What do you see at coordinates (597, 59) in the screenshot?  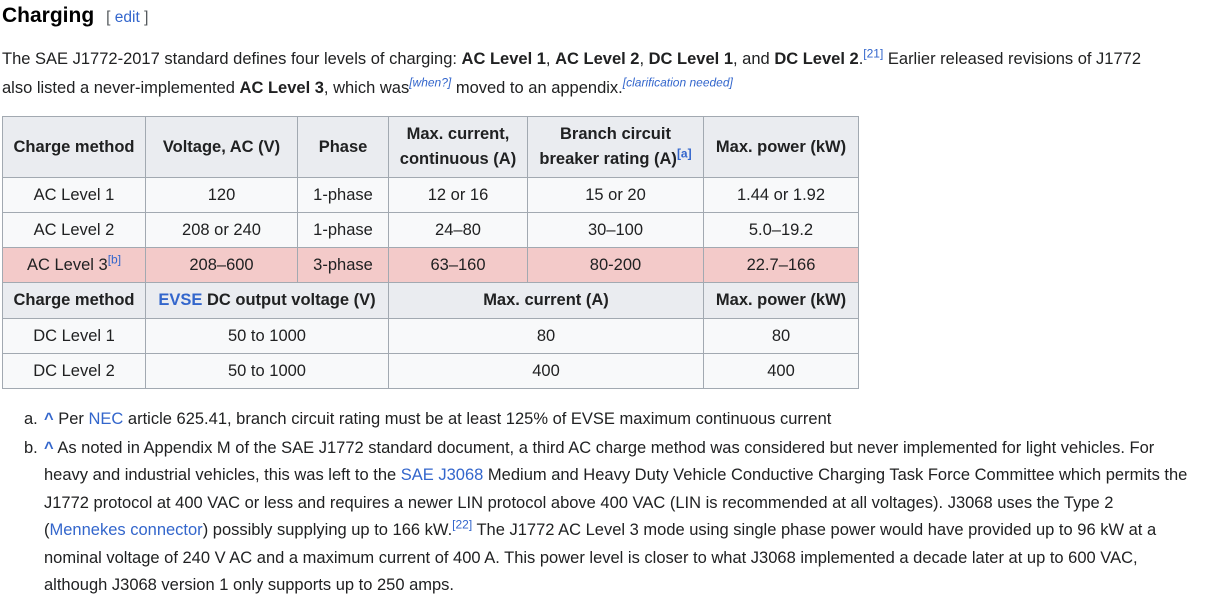 I see `bold-text: AC Level 2` at bounding box center [597, 59].